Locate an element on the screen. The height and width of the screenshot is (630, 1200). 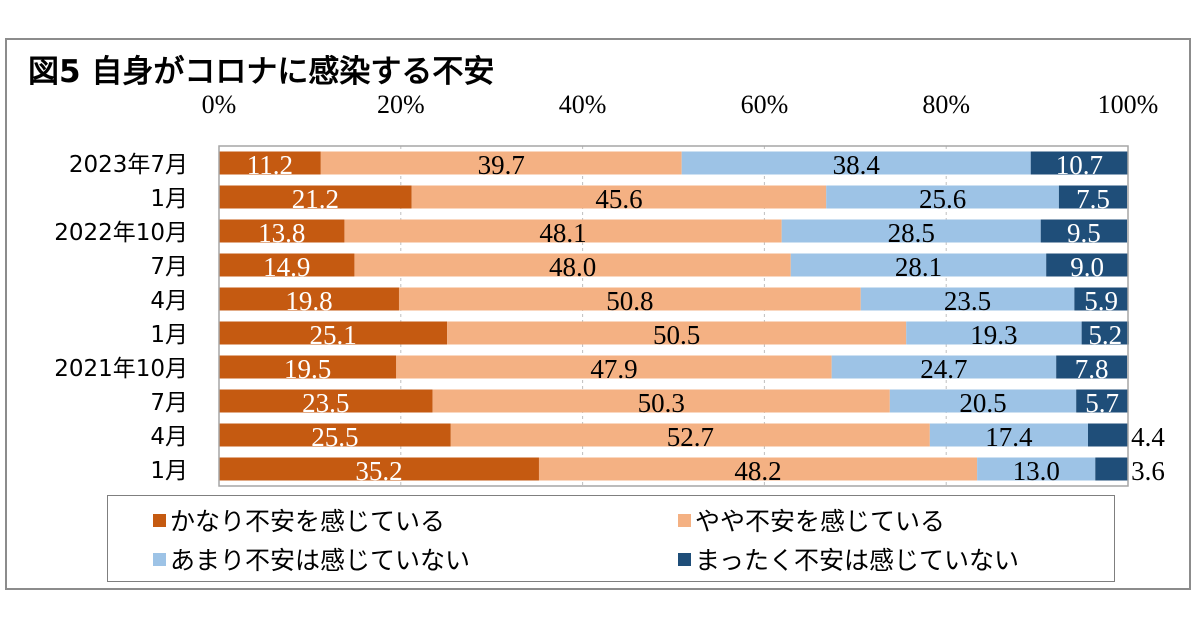
data-label: 5.2 is located at coordinates (1105, 335).